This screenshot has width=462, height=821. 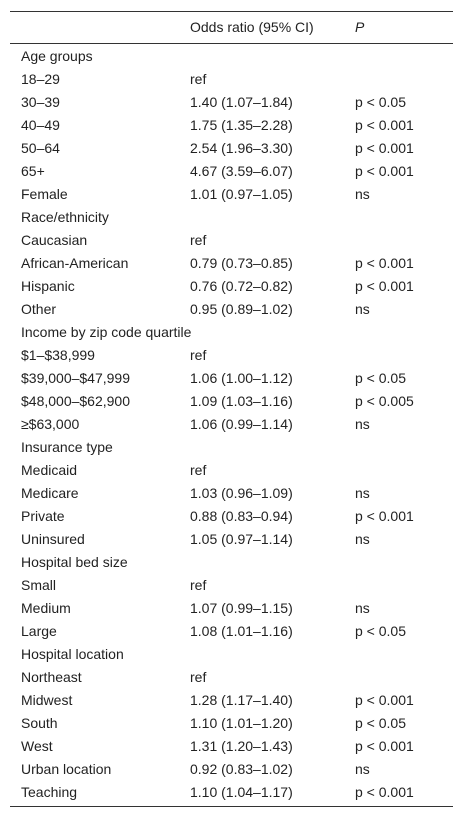 What do you see at coordinates (241, 401) in the screenshot?
I see `cell-value: 1.09 (1.03–1.16)` at bounding box center [241, 401].